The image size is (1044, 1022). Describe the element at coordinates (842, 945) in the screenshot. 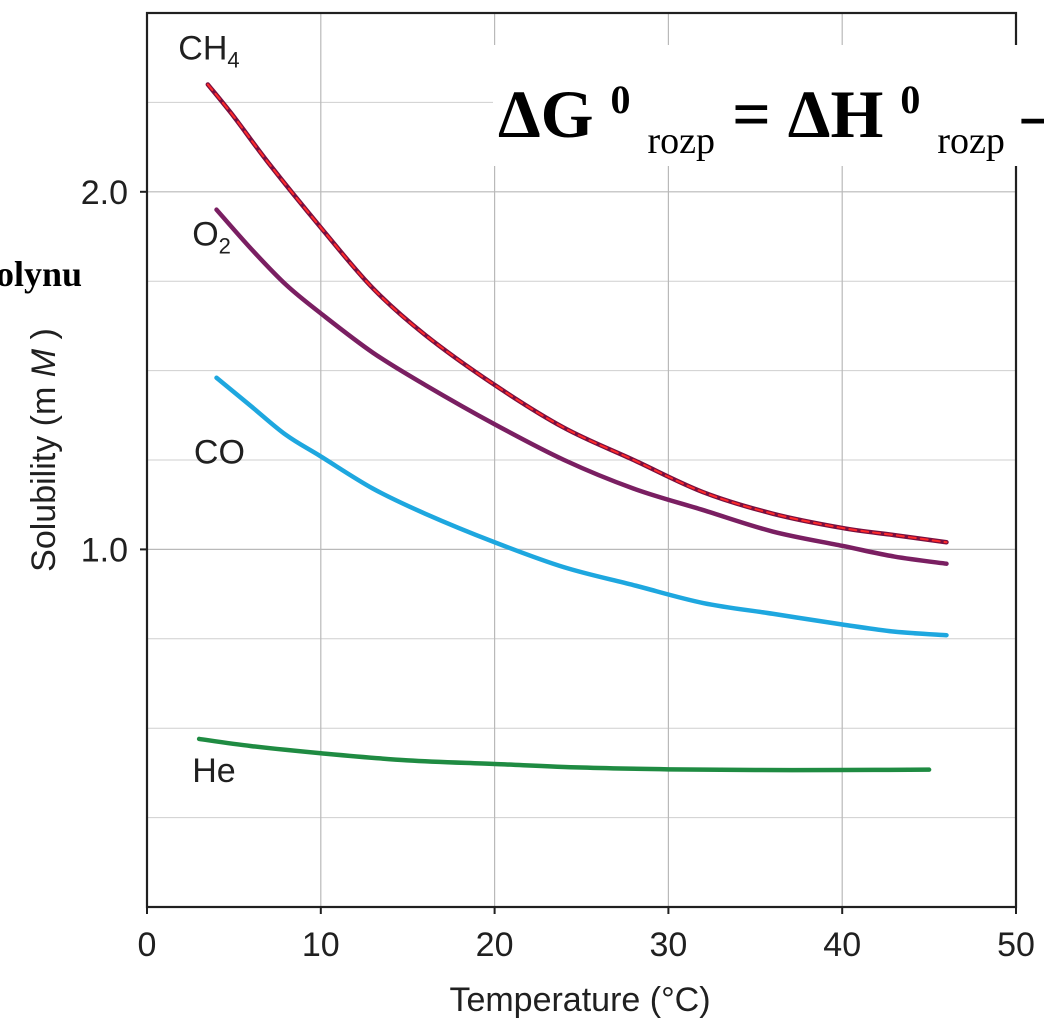

I see `x-tick-label: 40` at that location.